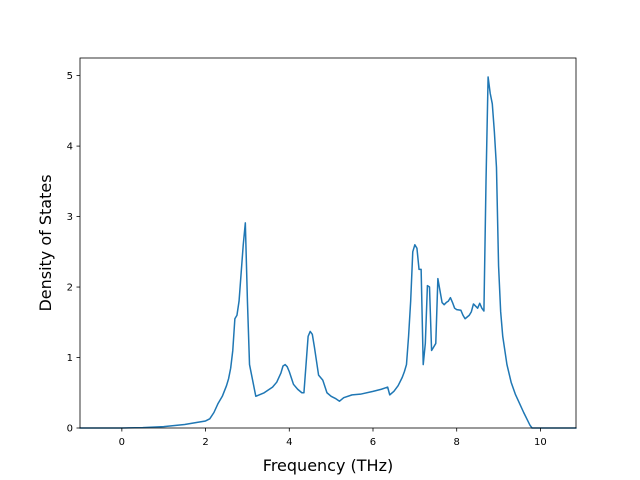  Describe the element at coordinates (70, 358) in the screenshot. I see `y-tick-label: 1` at that location.